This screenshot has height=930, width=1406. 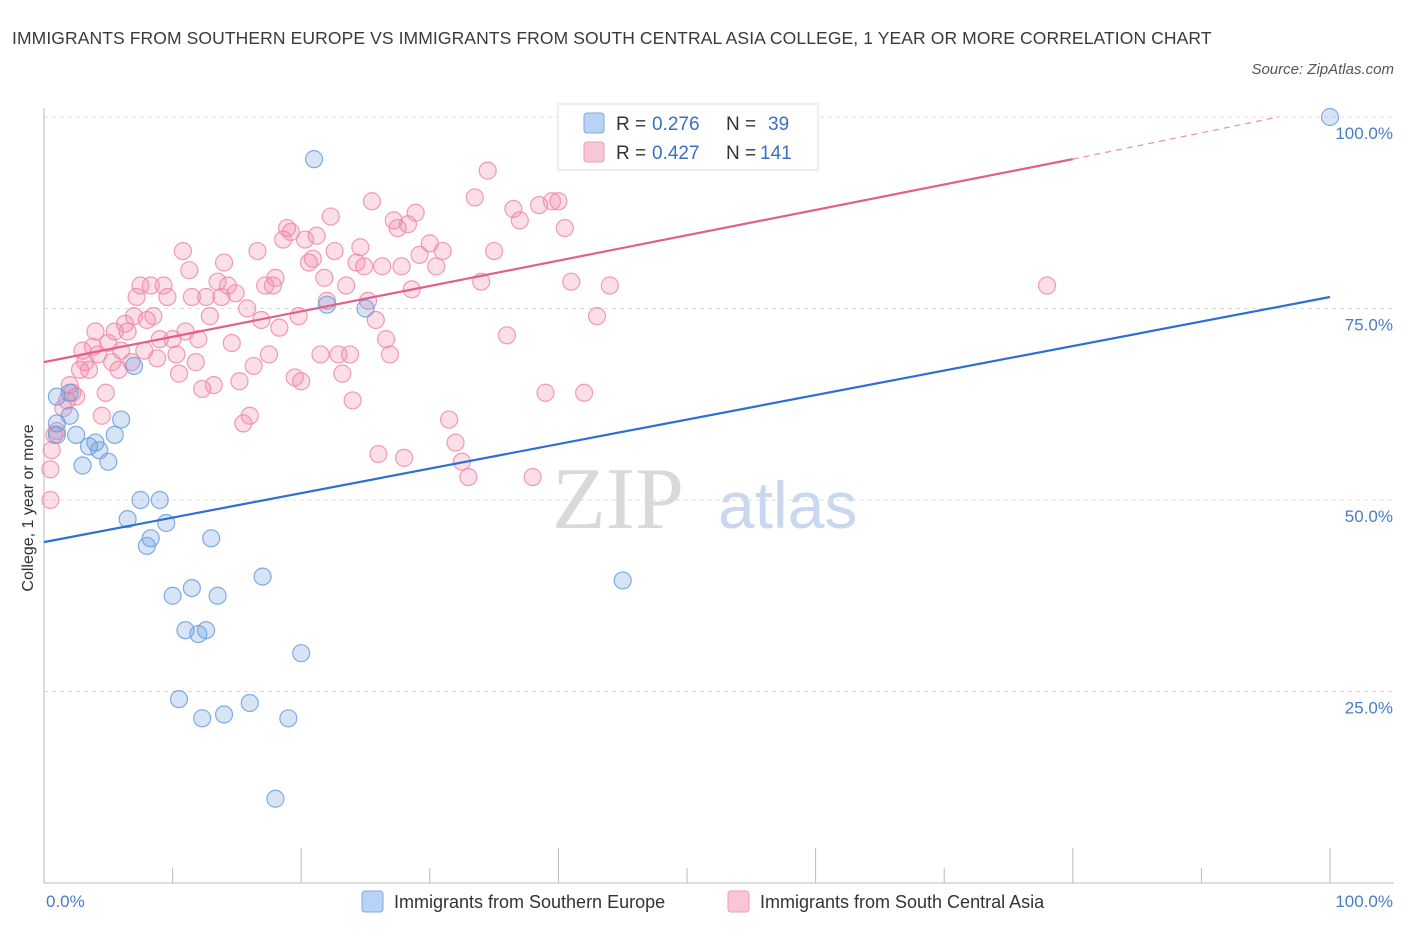 I want to click on legend-r-label-south-central-asia: R =, so click(x=631, y=153).